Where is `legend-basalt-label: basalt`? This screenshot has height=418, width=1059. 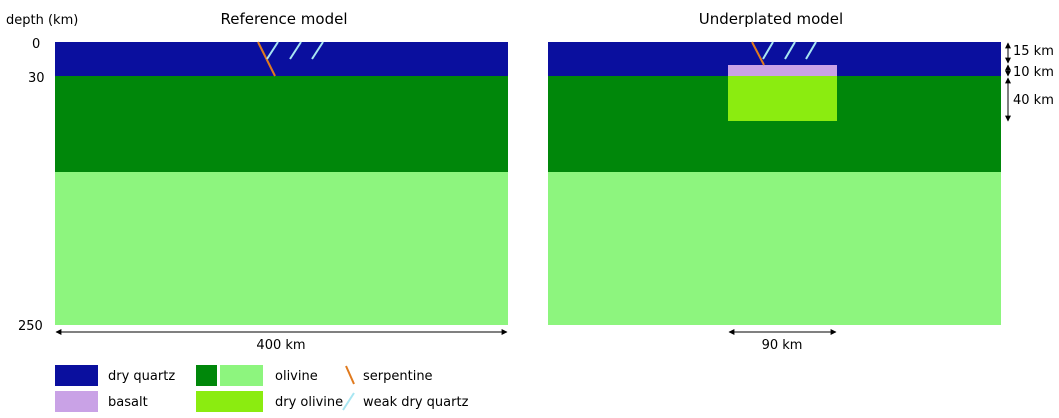 legend-basalt-label: basalt is located at coordinates (128, 402).